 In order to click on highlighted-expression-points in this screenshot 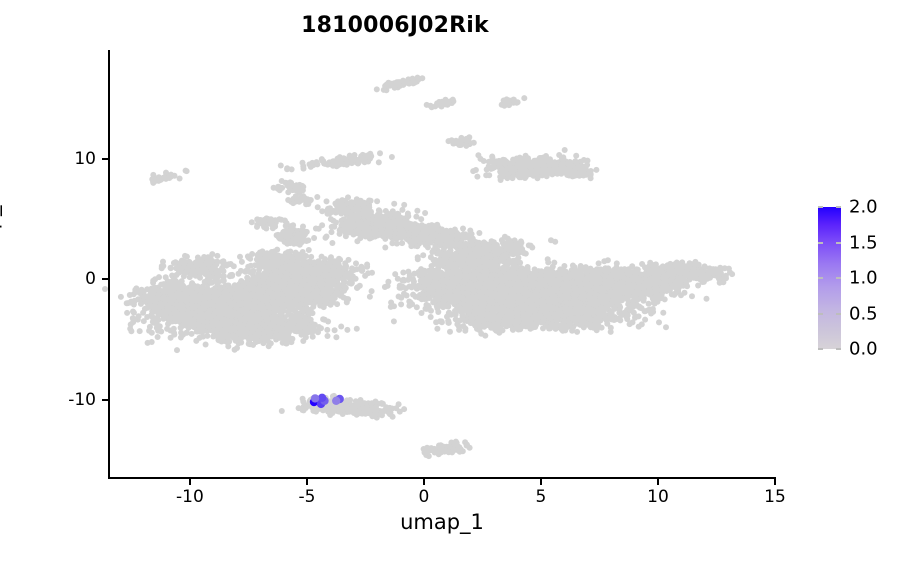, I will do `click(326, 401)`.